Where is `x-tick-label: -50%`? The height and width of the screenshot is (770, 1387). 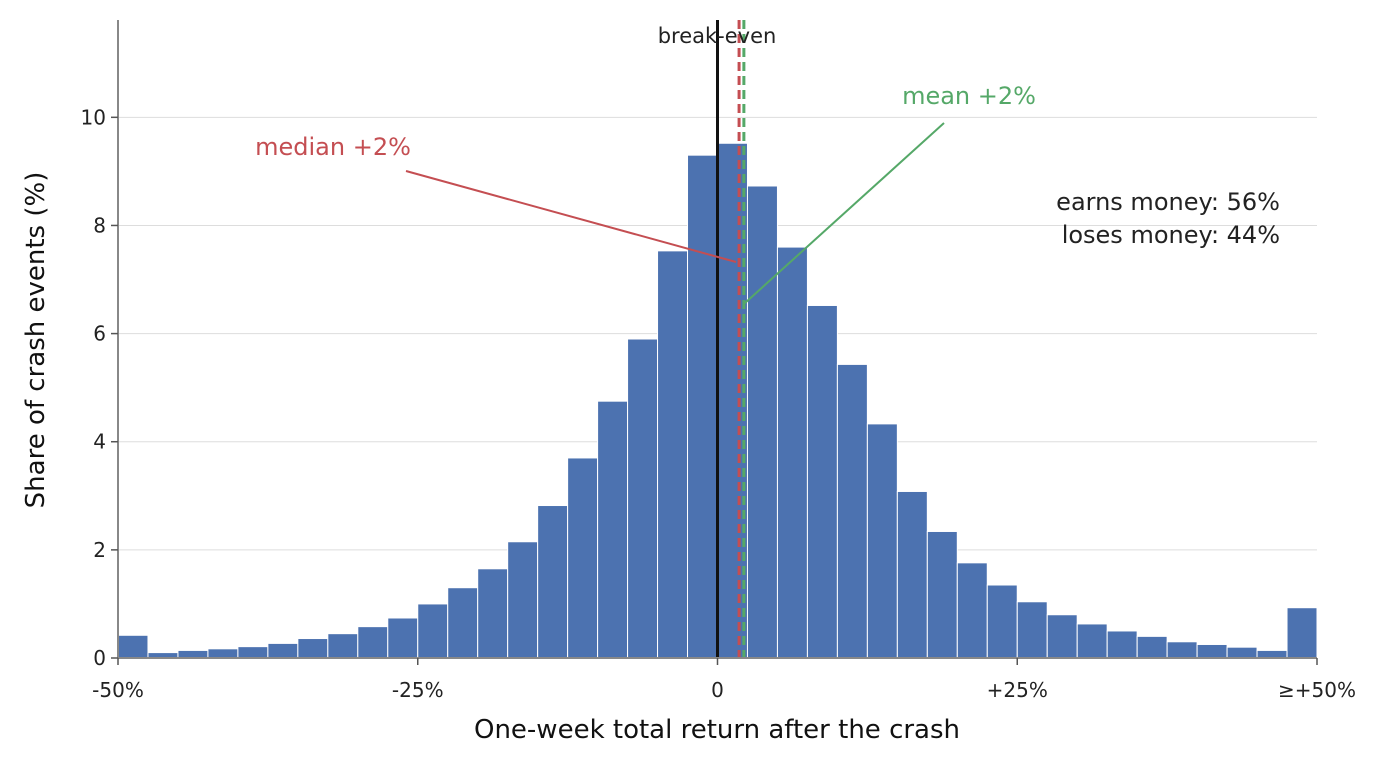 x-tick-label: -50% is located at coordinates (118, 690).